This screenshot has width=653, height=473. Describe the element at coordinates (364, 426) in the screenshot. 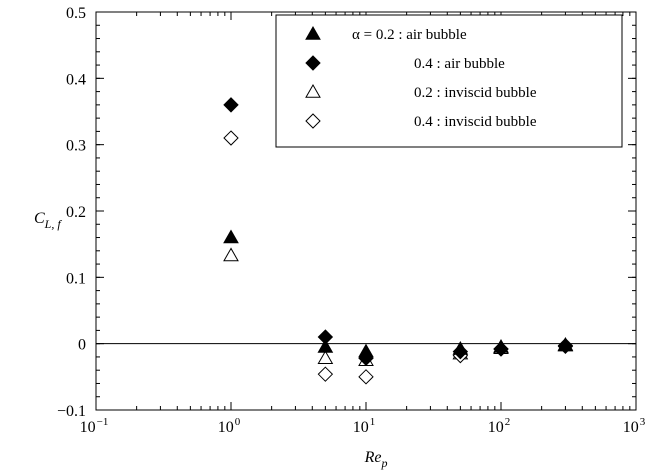

I see `x-tick-label: 10¹` at that location.